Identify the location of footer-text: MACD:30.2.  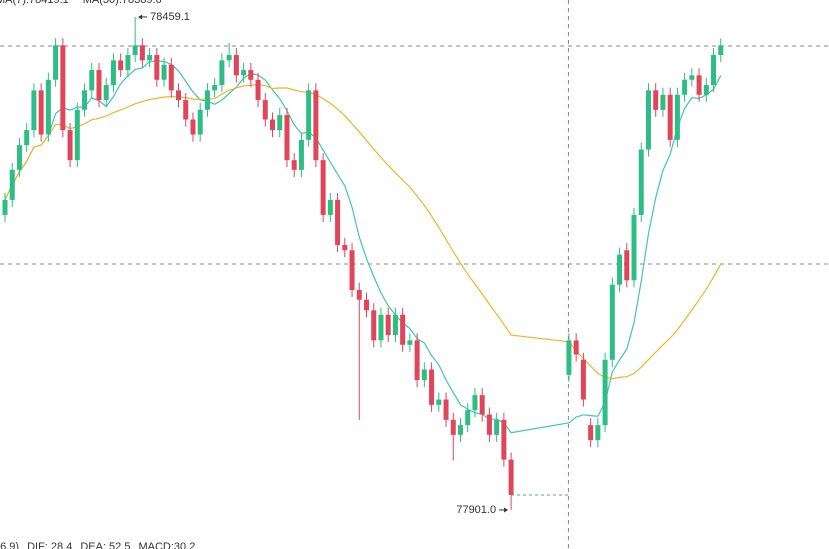
(166, 545).